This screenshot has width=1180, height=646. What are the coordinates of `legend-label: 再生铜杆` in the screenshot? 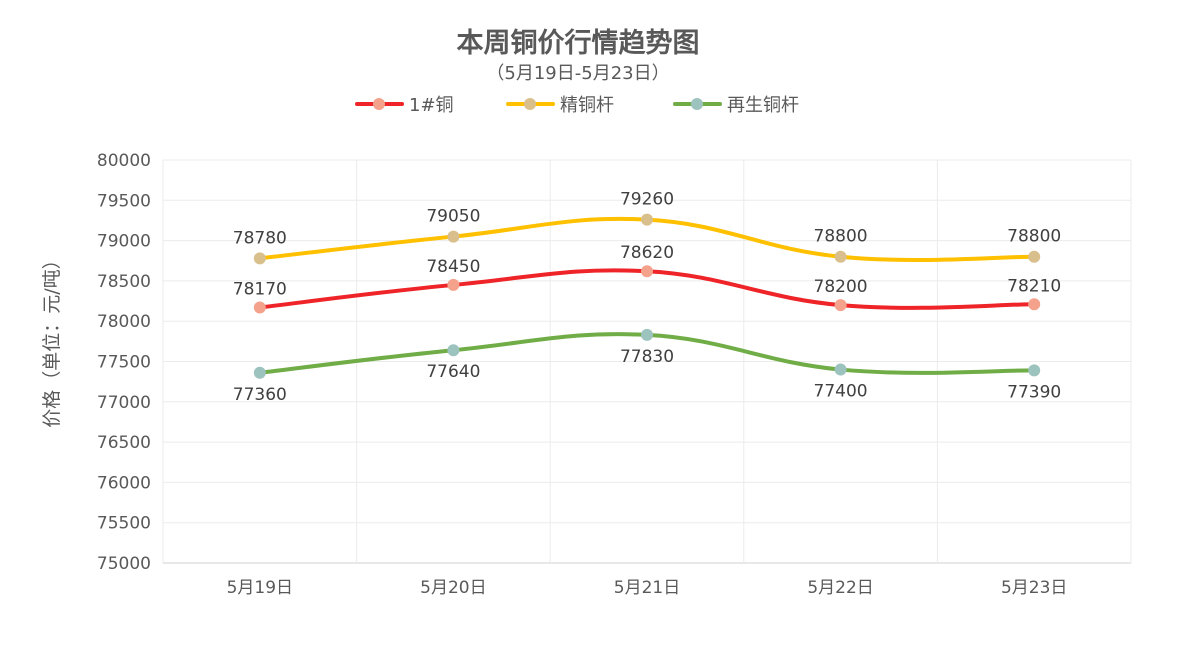 It's located at (763, 105).